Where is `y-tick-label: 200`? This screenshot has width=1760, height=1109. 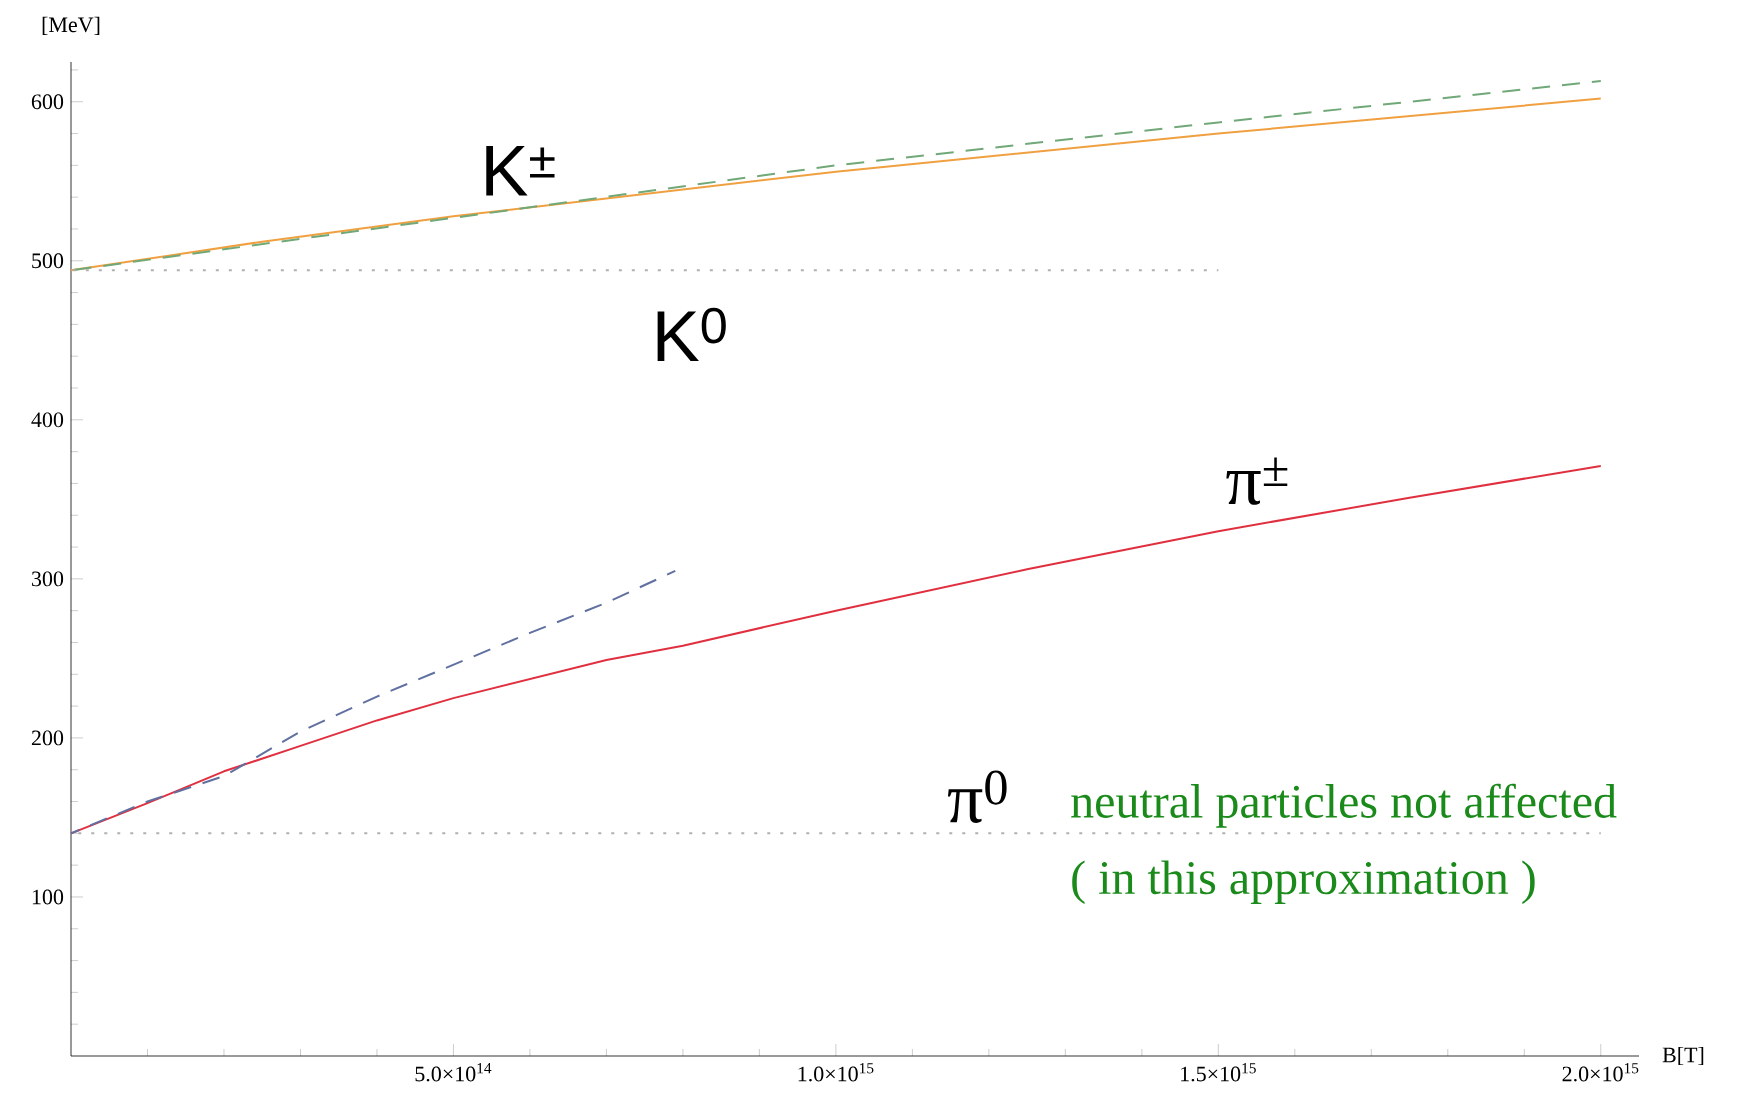 y-tick-label: 200 is located at coordinates (47, 738).